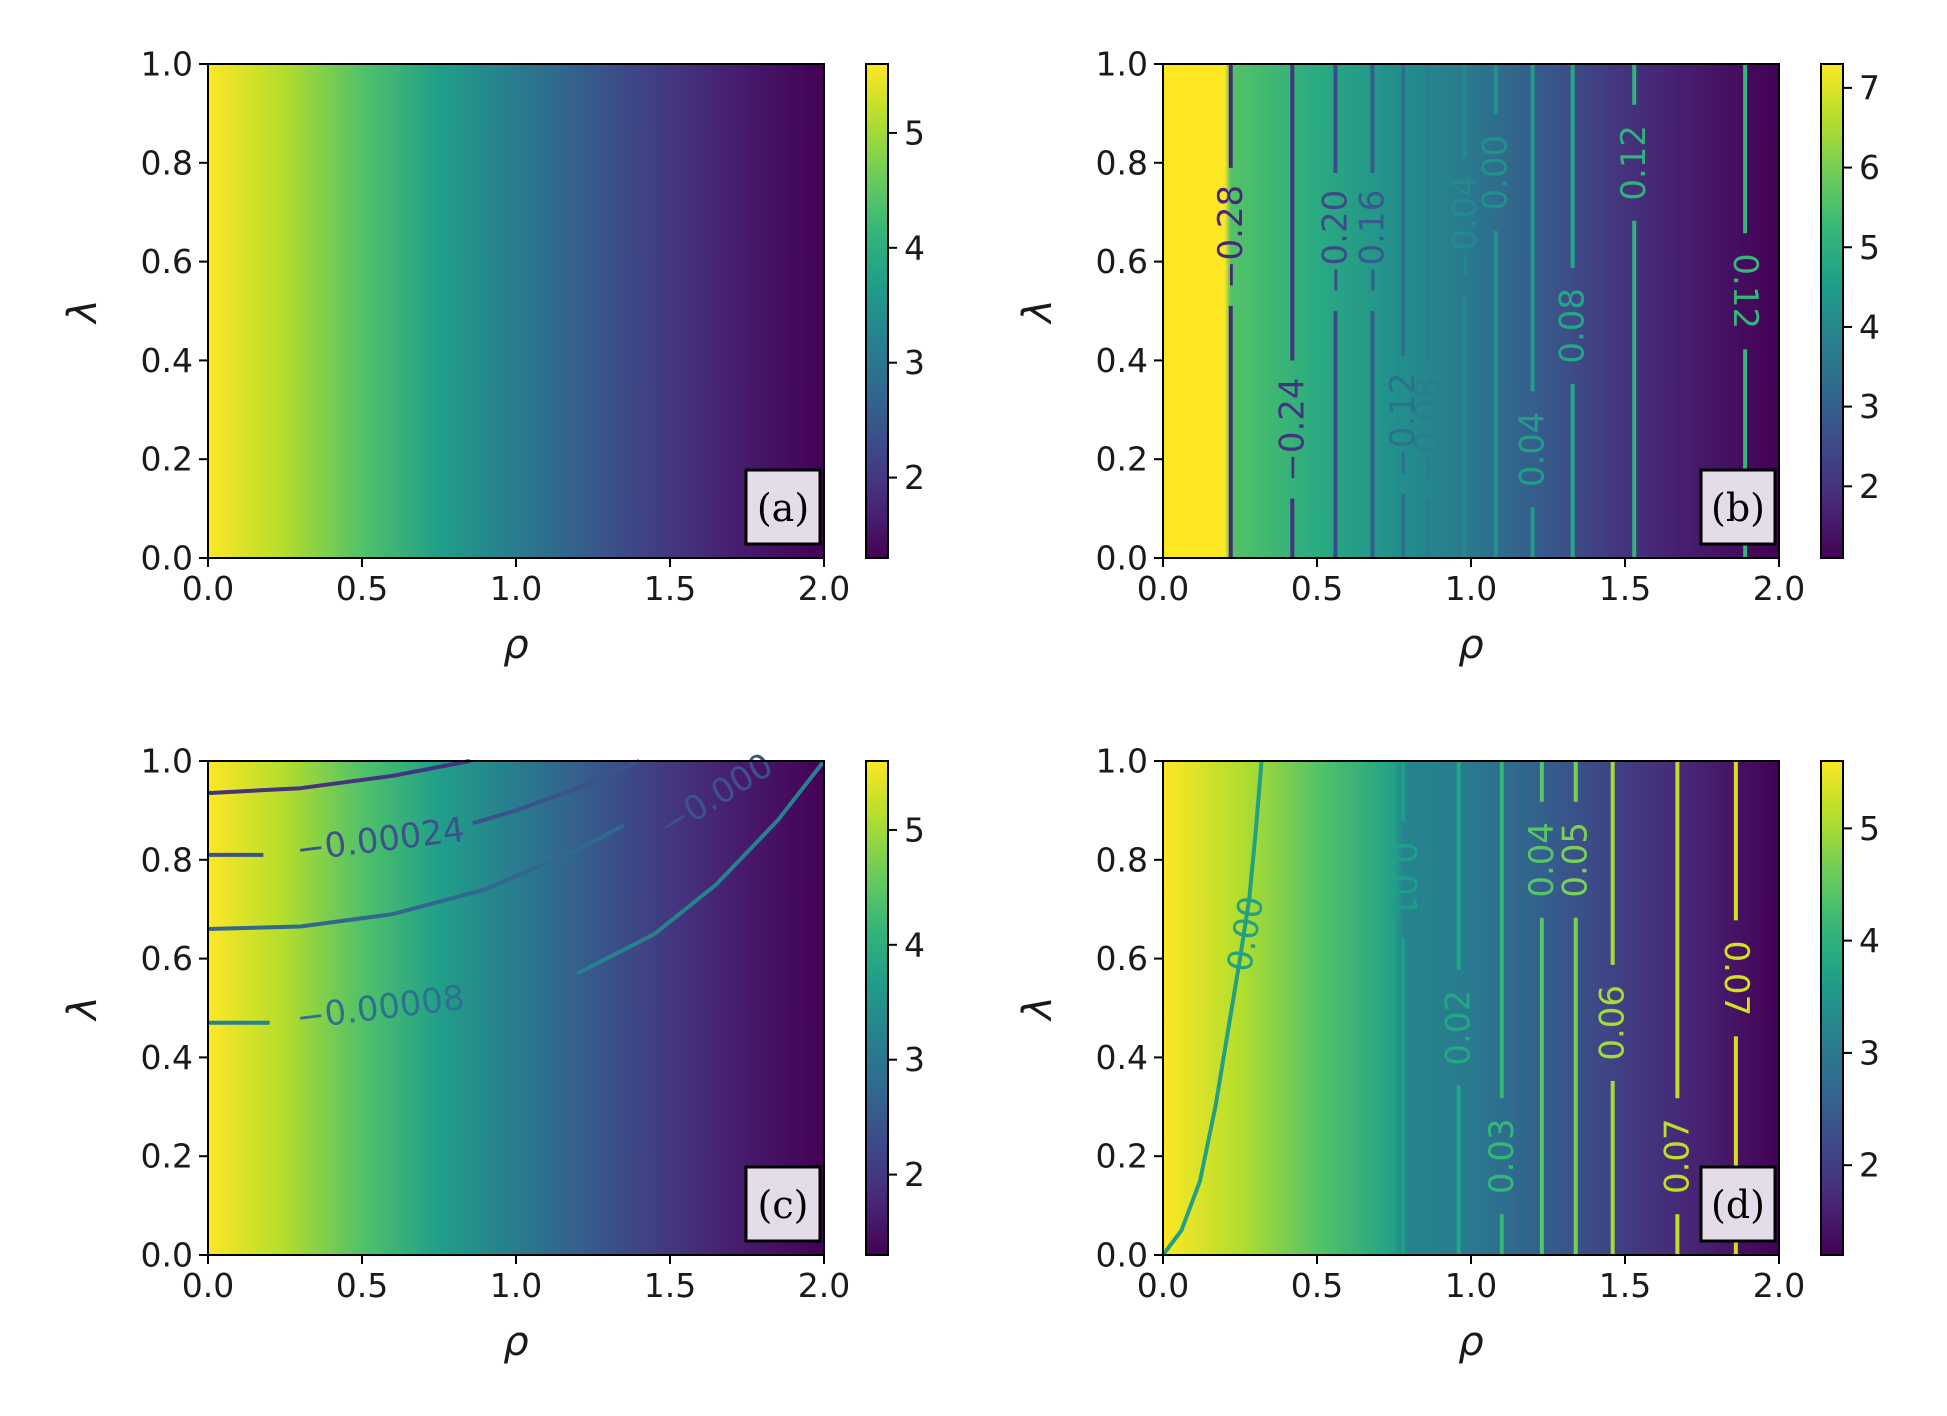 The height and width of the screenshot is (1416, 1947). Describe the element at coordinates (1496, 173) in the screenshot. I see `contour-label: 0.00` at that location.